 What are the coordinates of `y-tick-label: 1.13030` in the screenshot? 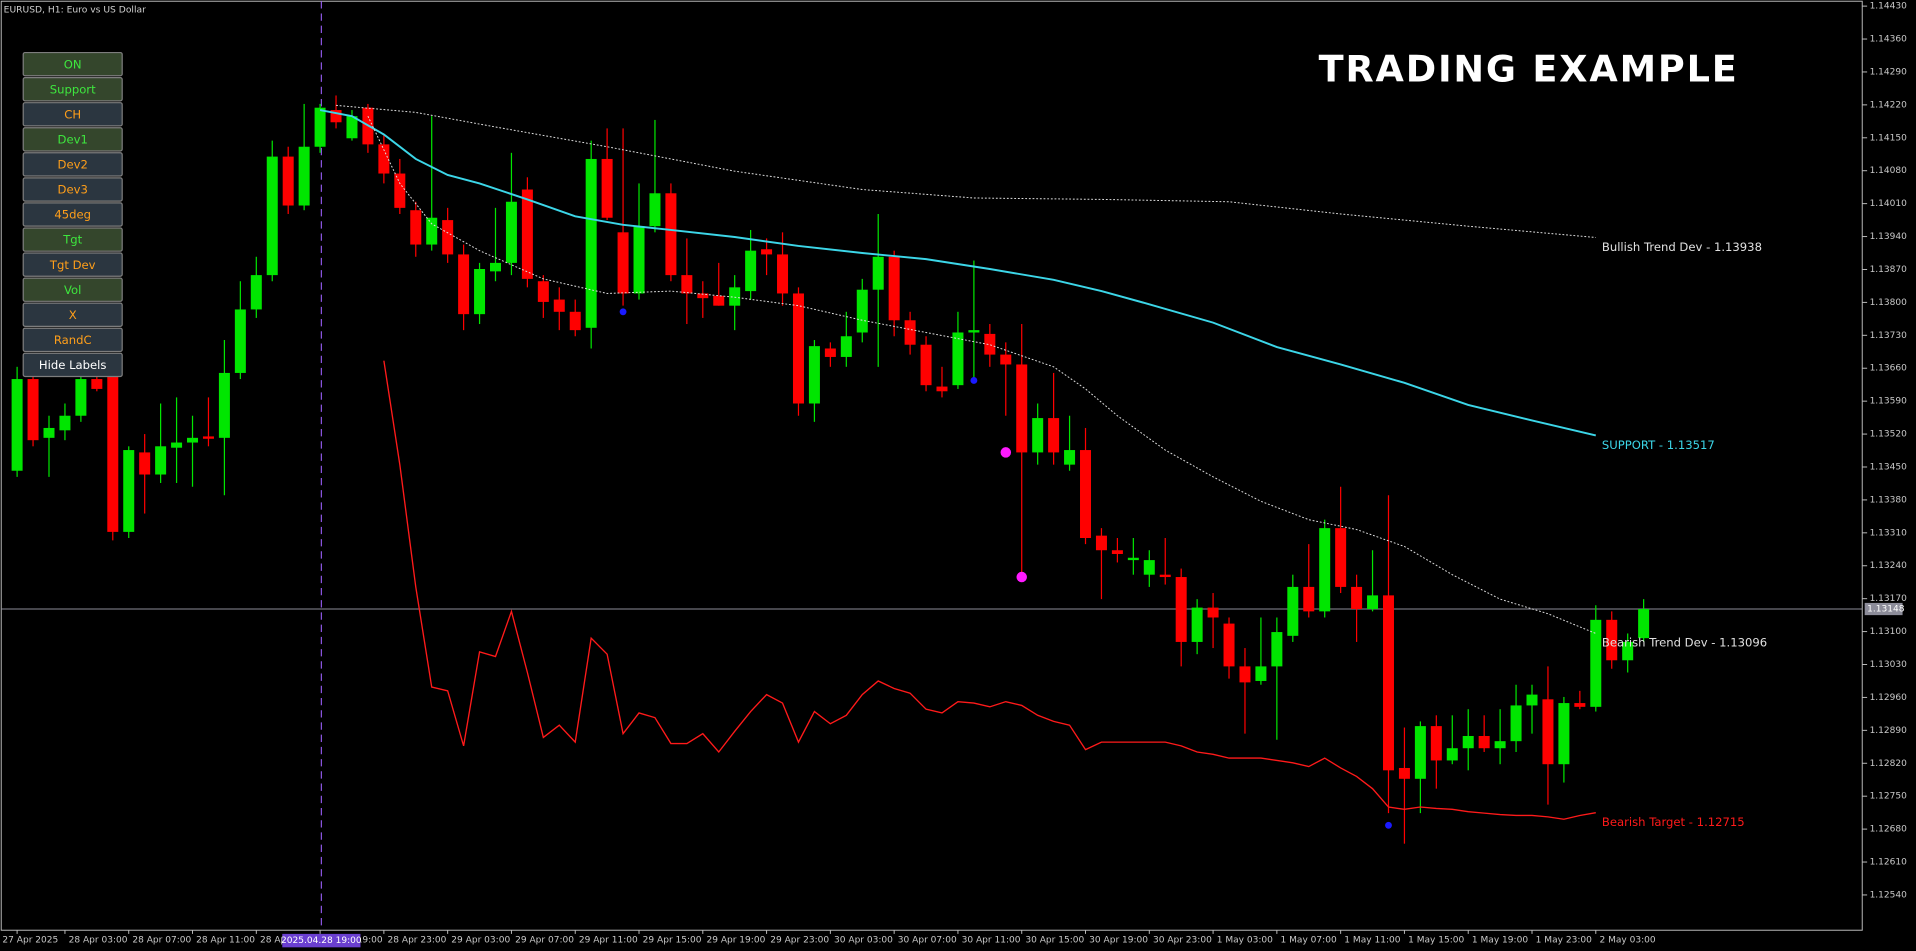 It's located at (1889, 665).